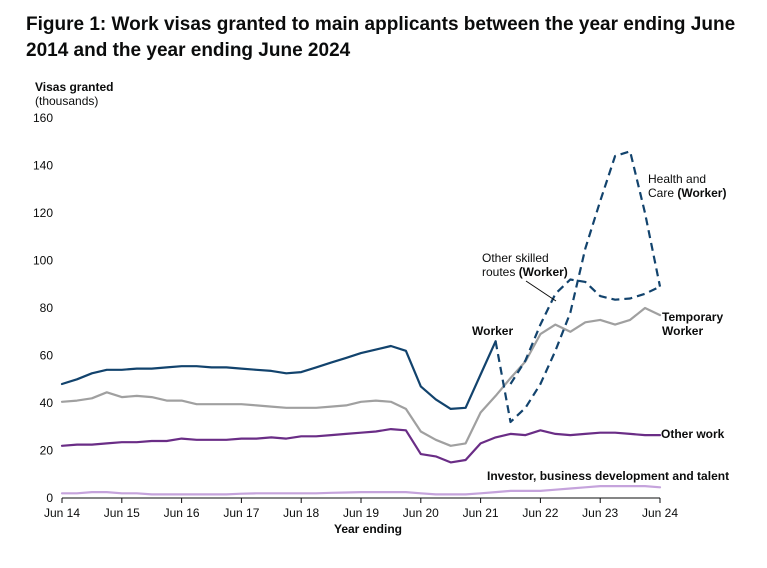  I want to click on y-axis-sublabel: (thousands), so click(66, 101).